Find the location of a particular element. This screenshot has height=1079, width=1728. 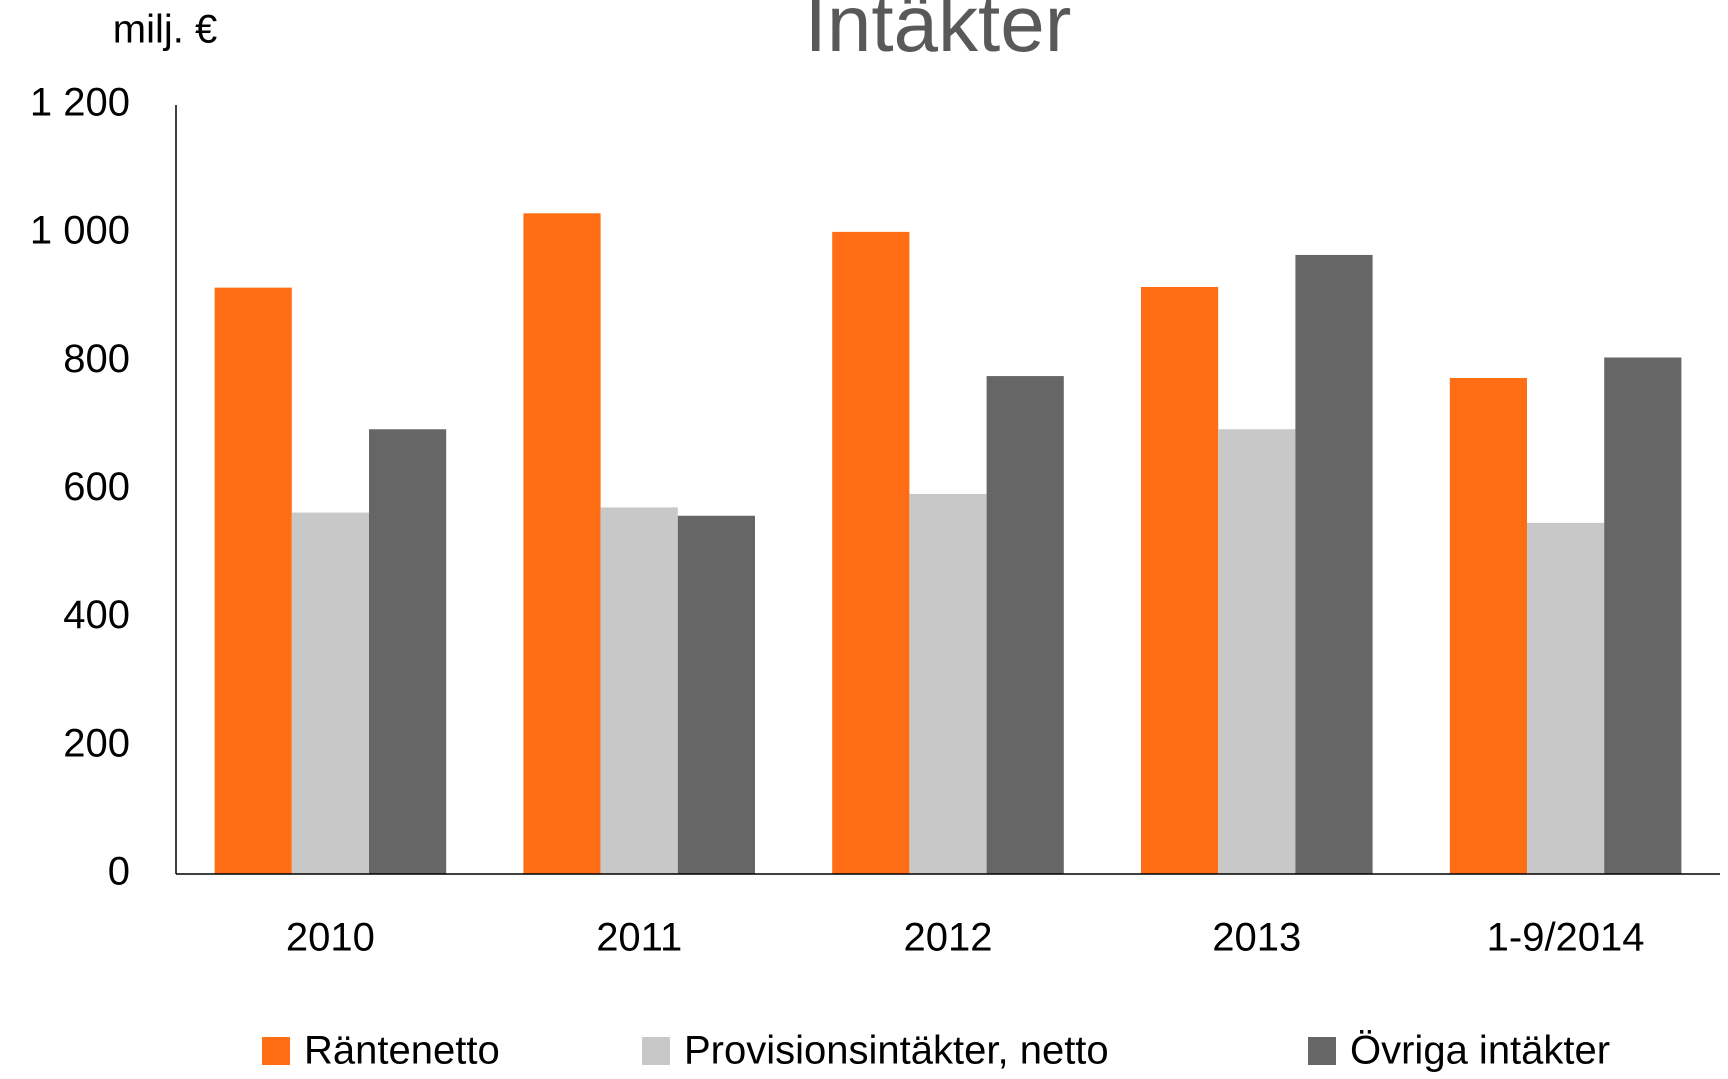

y-tick-label: 1 000 is located at coordinates (80, 231).